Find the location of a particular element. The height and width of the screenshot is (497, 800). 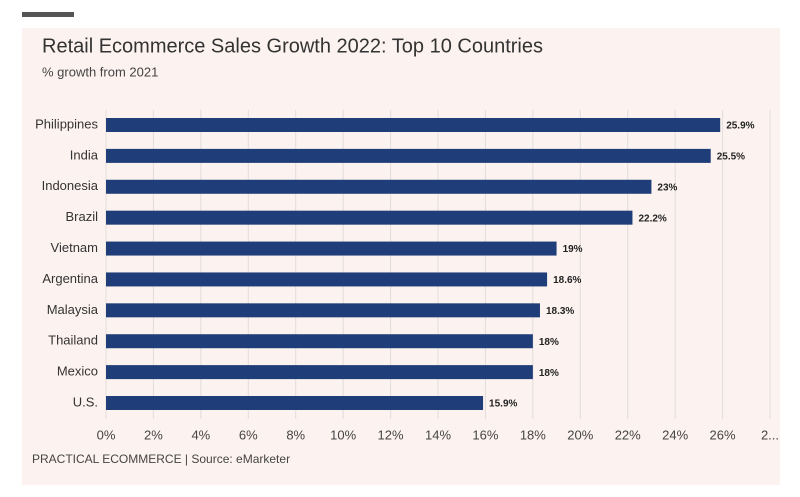

x-tick-label: 0% is located at coordinates (106, 434).